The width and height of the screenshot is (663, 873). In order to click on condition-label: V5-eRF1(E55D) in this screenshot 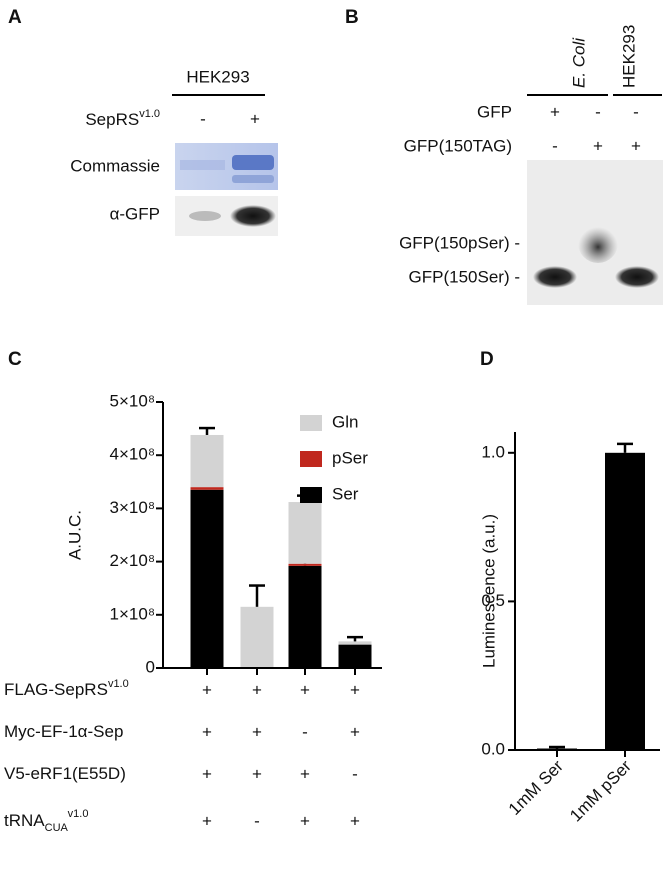, I will do `click(65, 773)`.